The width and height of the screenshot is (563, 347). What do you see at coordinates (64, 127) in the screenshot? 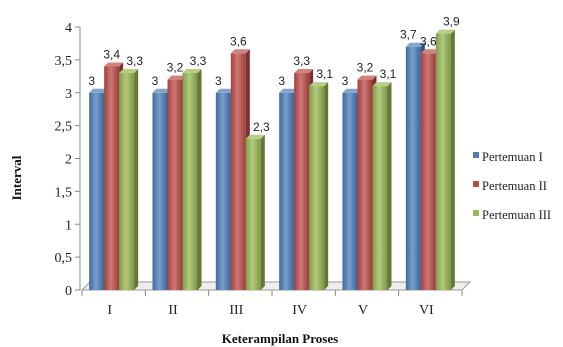
I see `y-tick-label: 2,5` at bounding box center [64, 127].